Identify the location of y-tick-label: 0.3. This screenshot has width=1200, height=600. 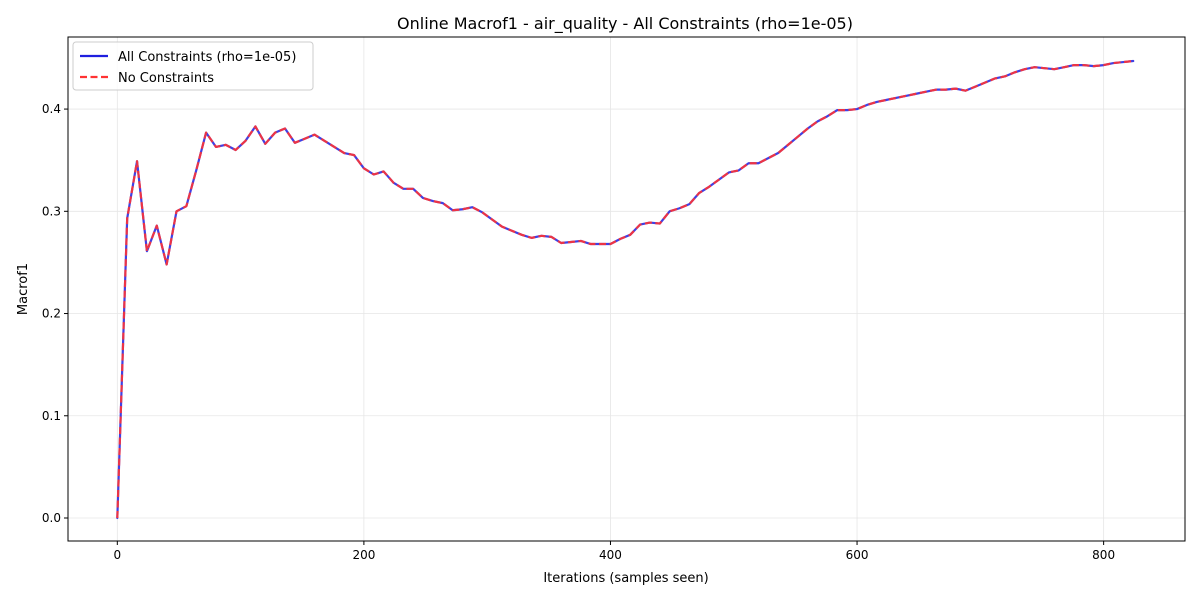
(51, 211).